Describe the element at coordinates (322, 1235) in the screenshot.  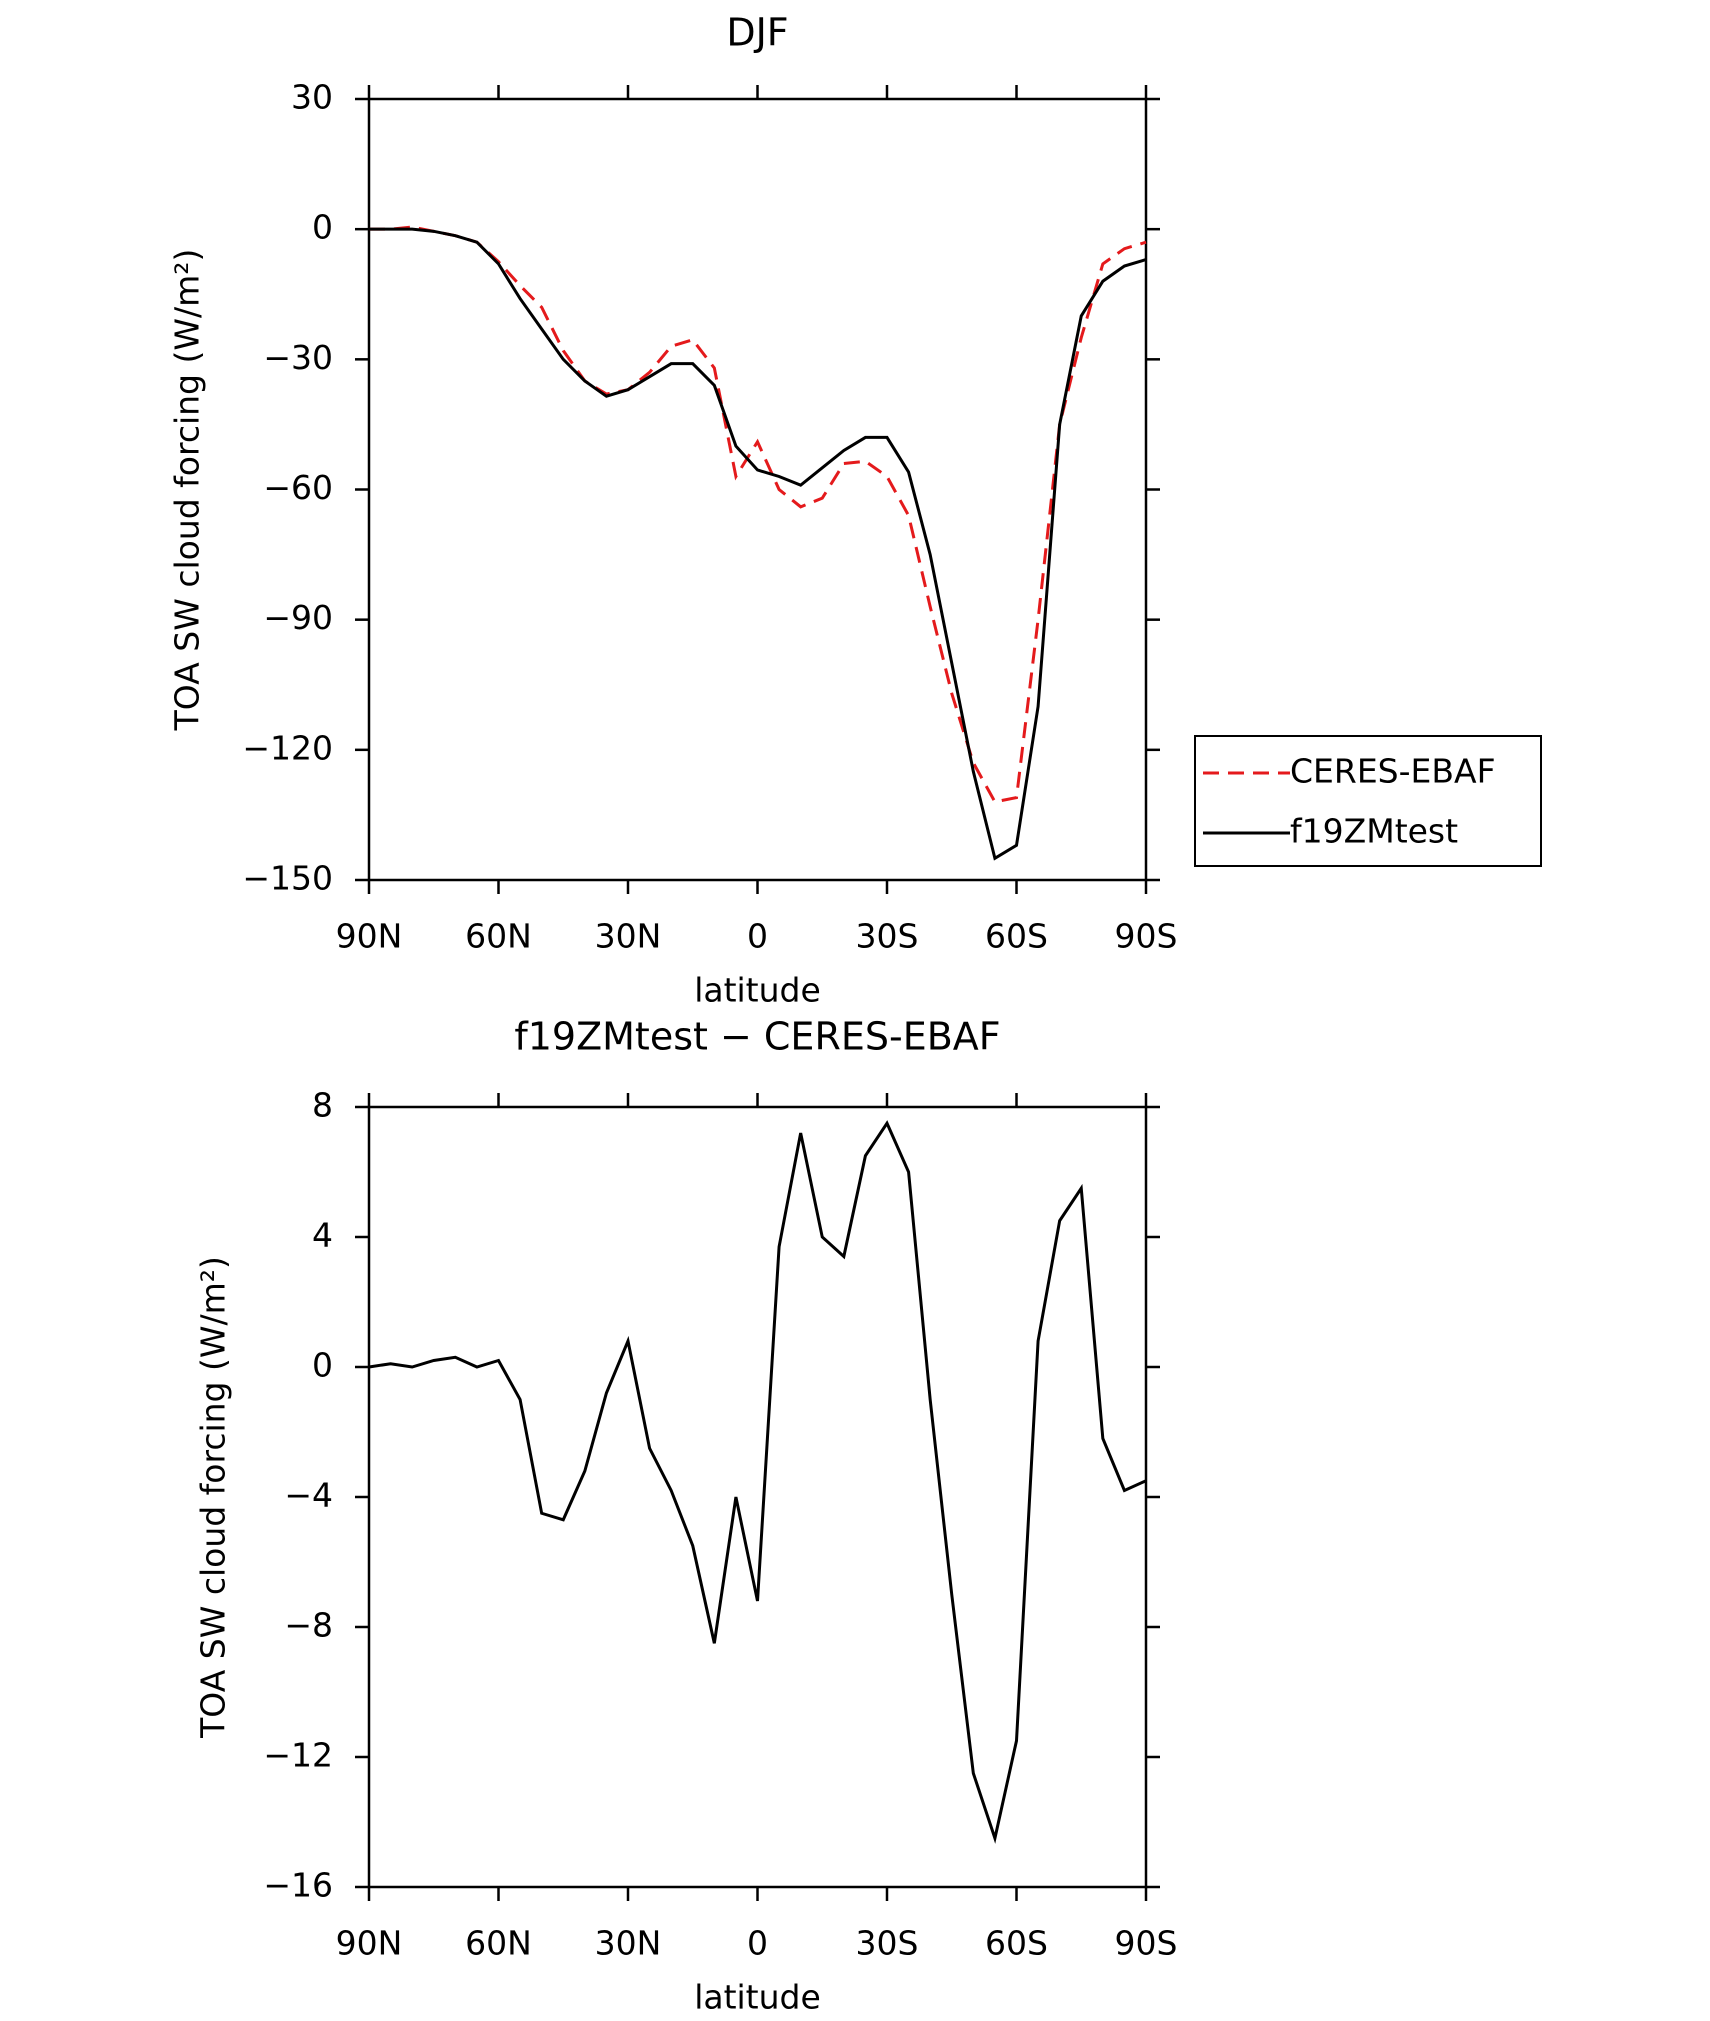
I see `y-tick-label: 4` at that location.